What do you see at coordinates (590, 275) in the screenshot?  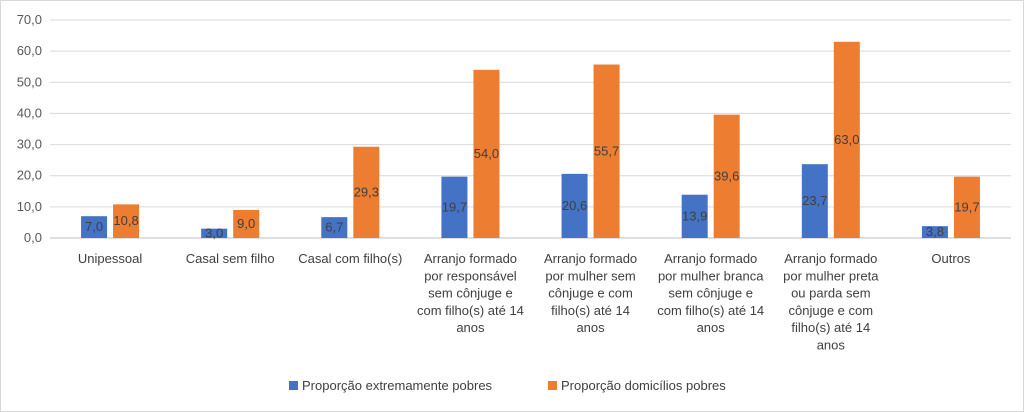 I see `category-label-line: por mulher sem` at bounding box center [590, 275].